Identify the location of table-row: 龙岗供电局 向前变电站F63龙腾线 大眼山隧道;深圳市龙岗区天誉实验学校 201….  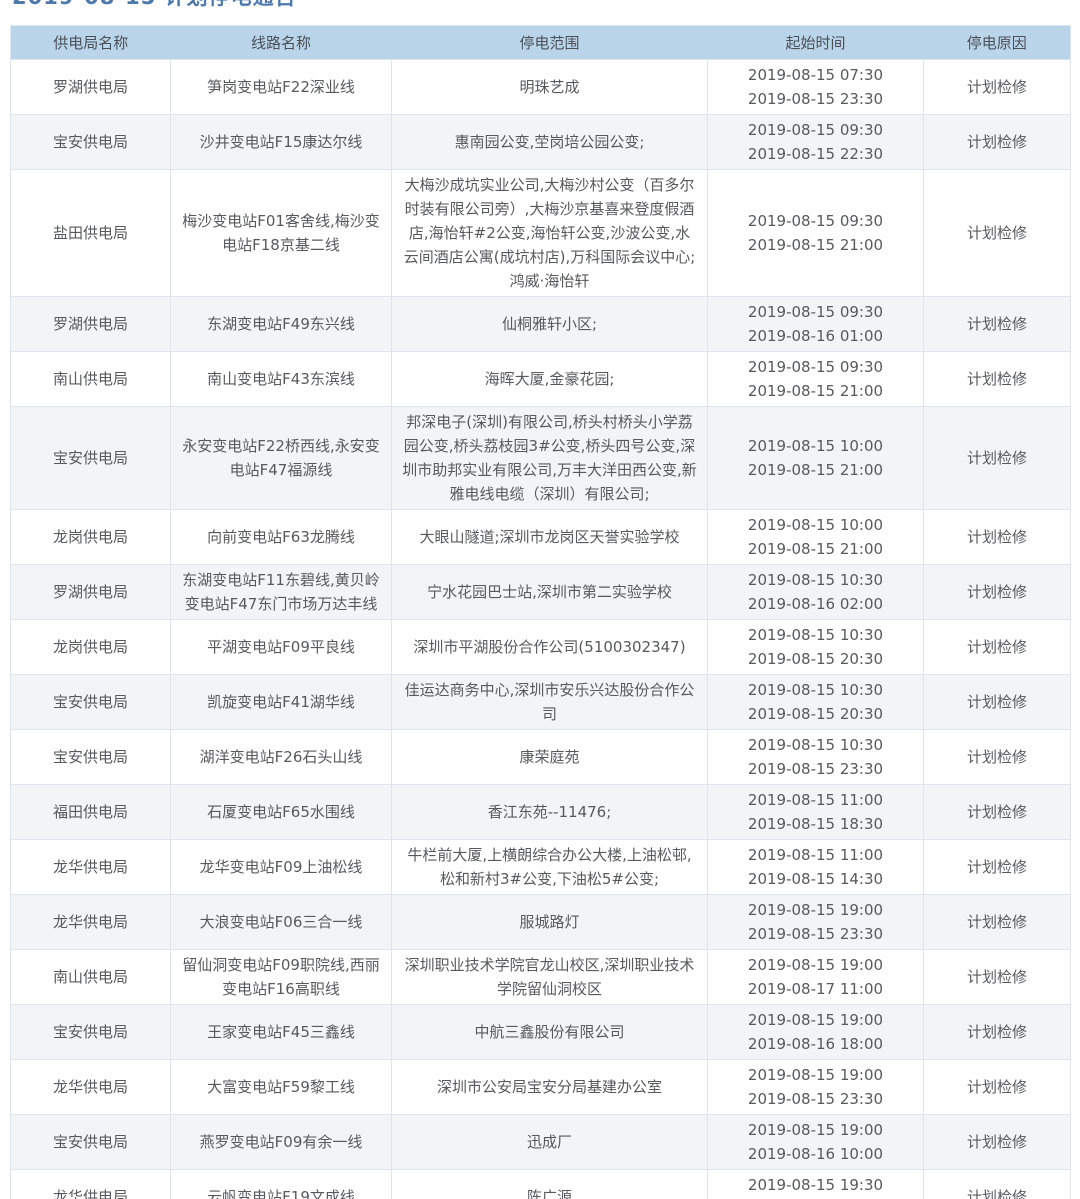
(540, 537).